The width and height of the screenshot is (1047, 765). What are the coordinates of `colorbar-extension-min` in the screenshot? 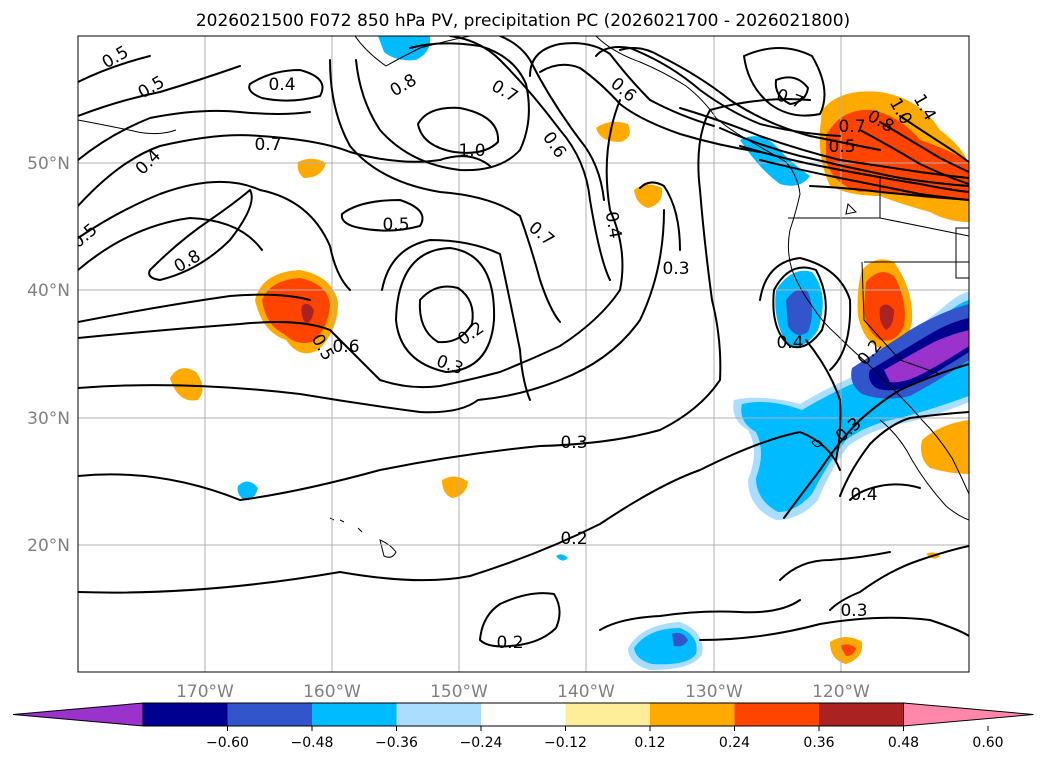 It's located at (78, 714).